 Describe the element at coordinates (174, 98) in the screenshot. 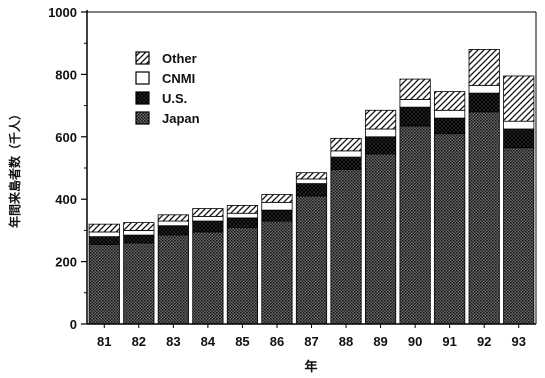

I see `legend-label-us: U.S.` at that location.